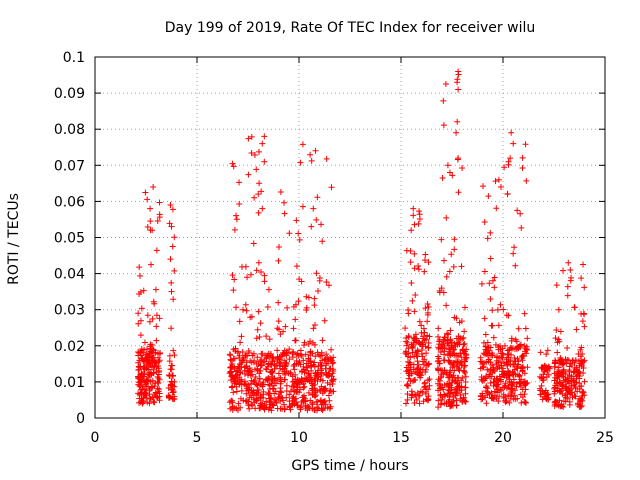  Describe the element at coordinates (197, 438) in the screenshot. I see `x-tick-label: 5` at that location.